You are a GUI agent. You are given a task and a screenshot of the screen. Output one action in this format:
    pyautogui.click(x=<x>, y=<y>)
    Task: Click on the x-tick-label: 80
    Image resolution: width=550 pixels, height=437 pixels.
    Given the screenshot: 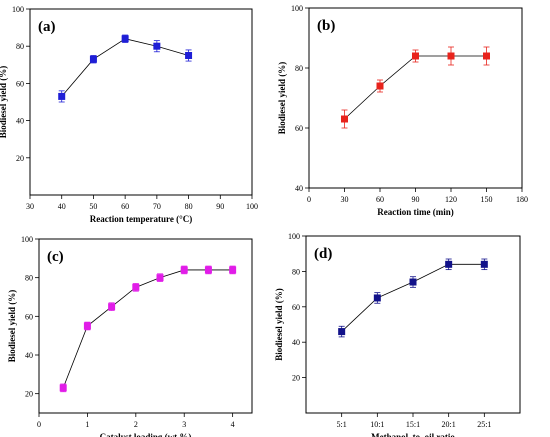 What is the action you would take?
    pyautogui.click(x=189, y=206)
    